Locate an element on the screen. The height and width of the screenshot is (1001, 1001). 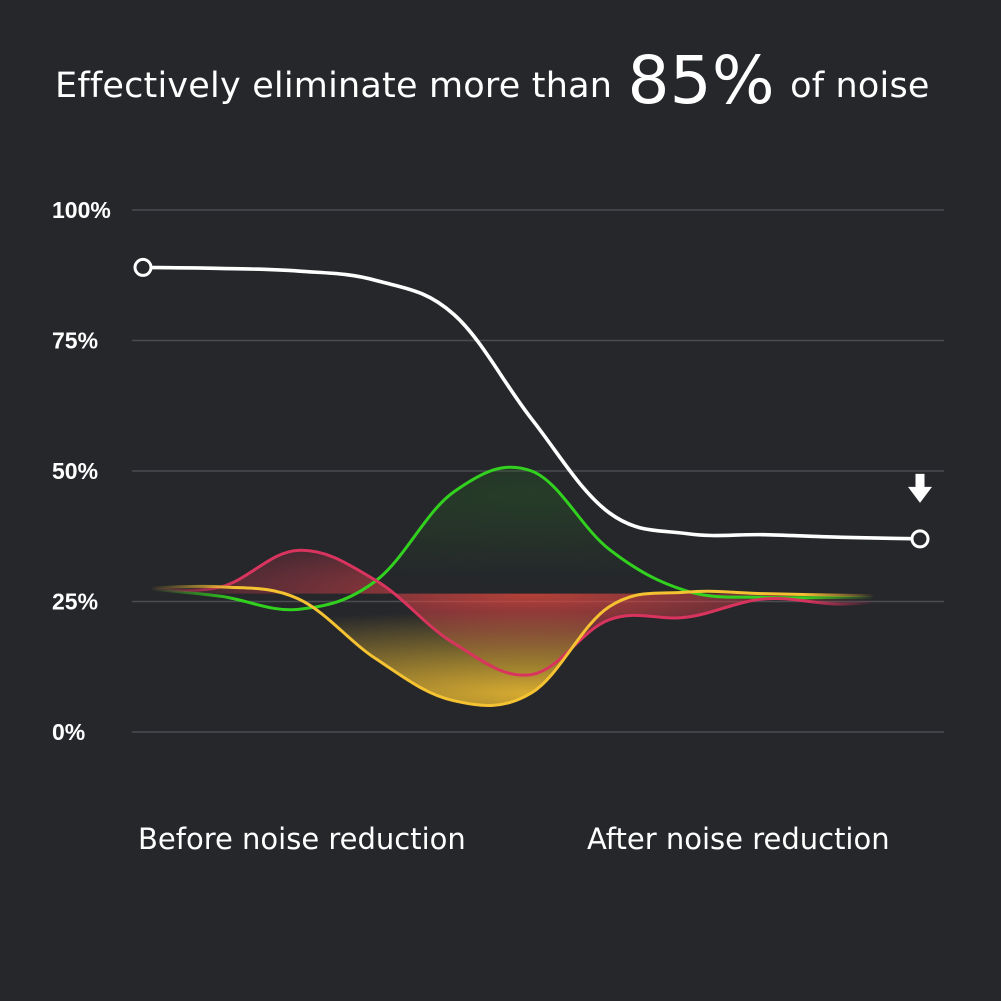
after-noise-reduction-label: After noise reduction is located at coordinates (738, 839).